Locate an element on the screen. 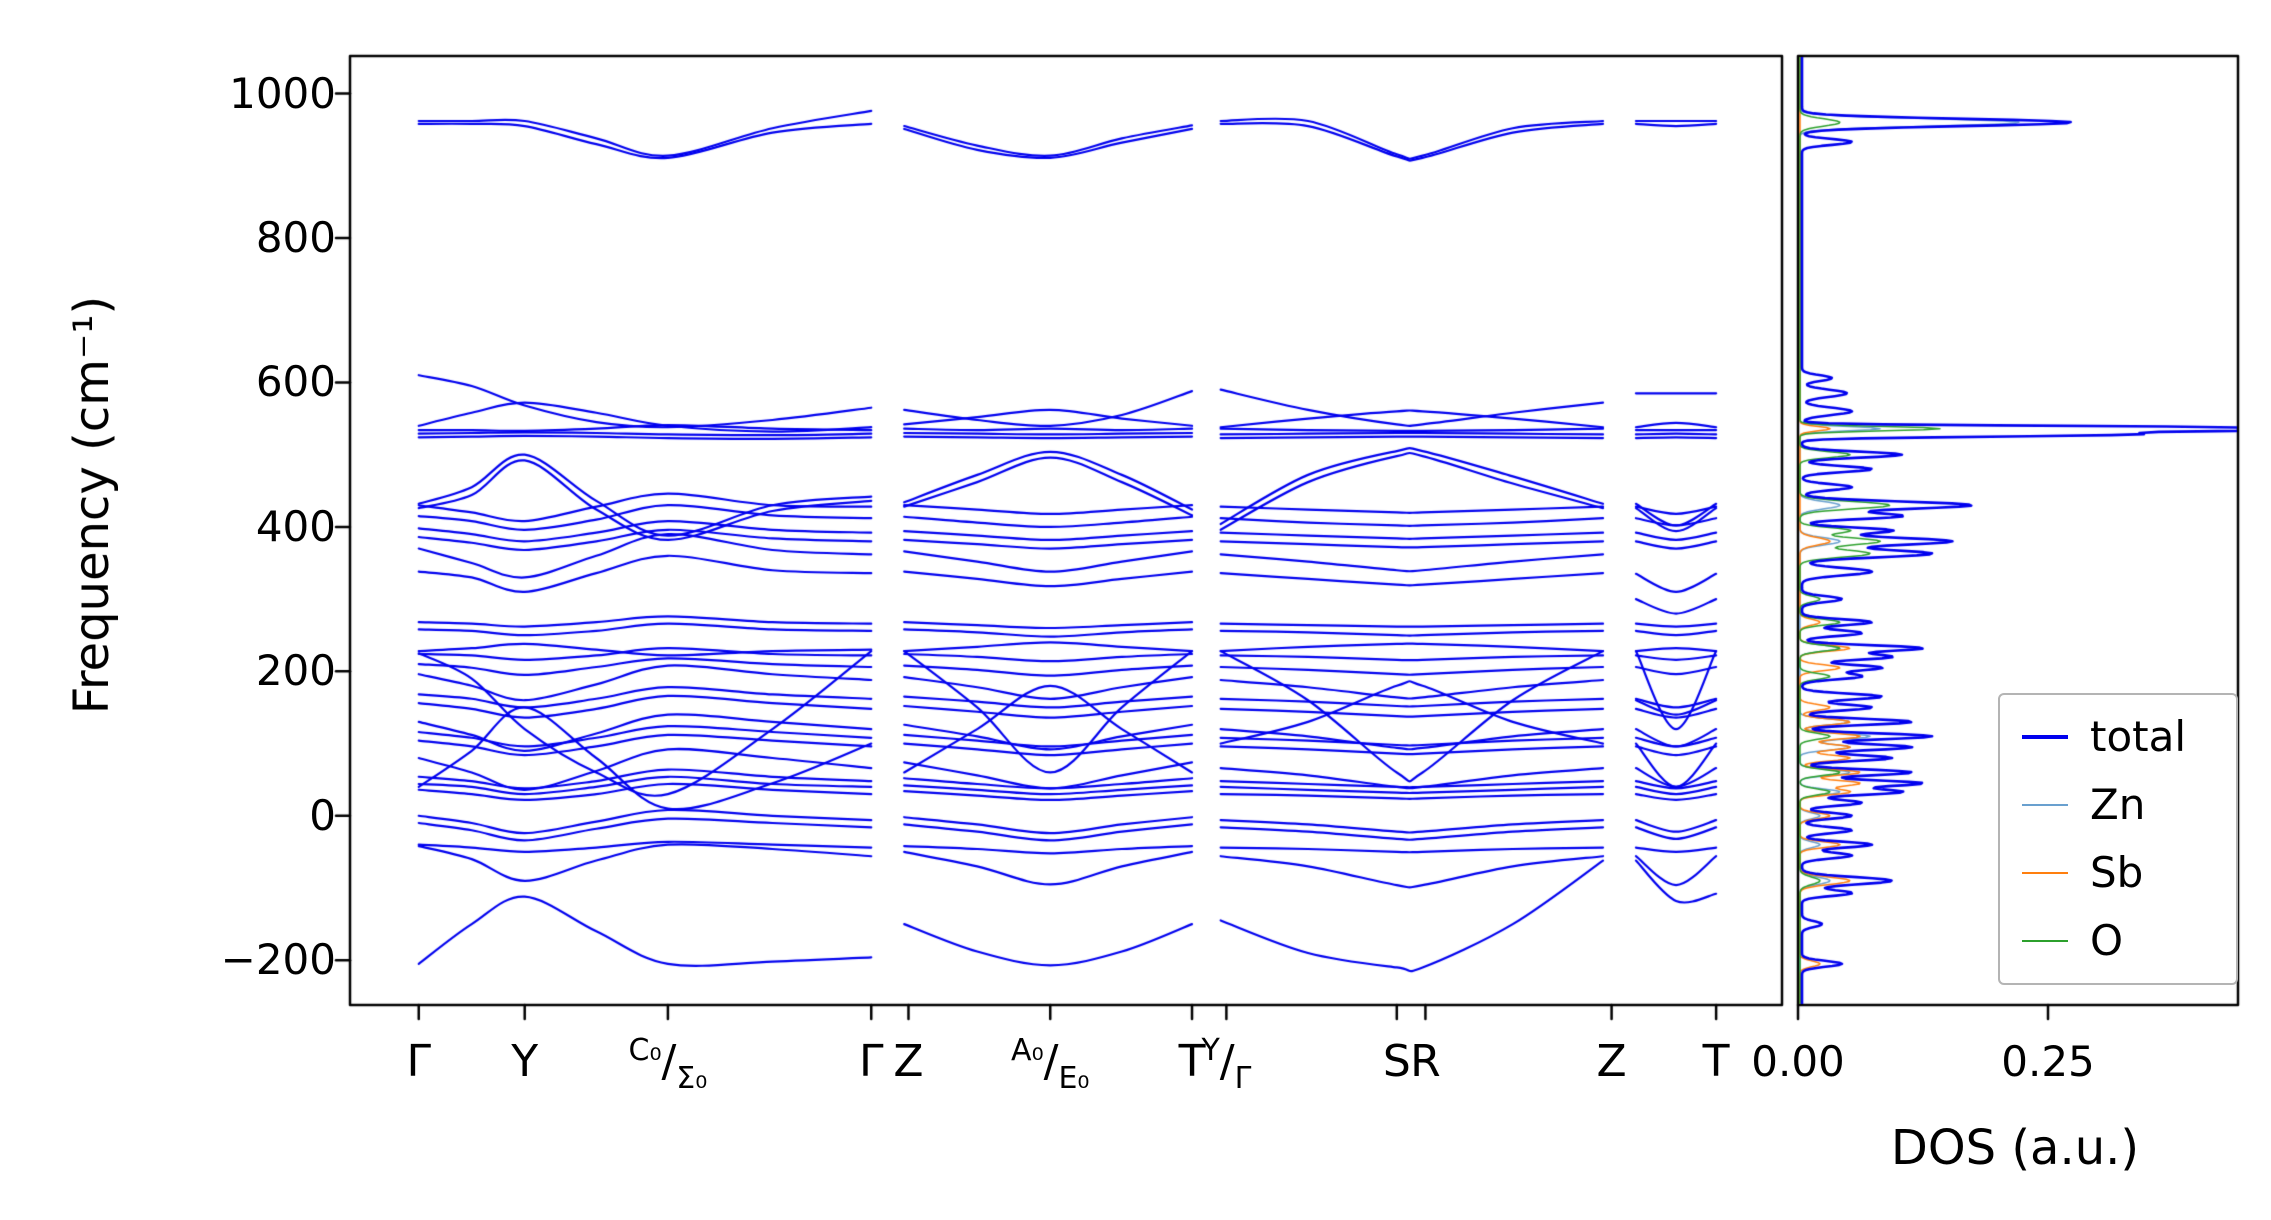 Image resolution: width=2271 pixels, height=1220 pixels. ytick-200: 200 is located at coordinates (295, 671).